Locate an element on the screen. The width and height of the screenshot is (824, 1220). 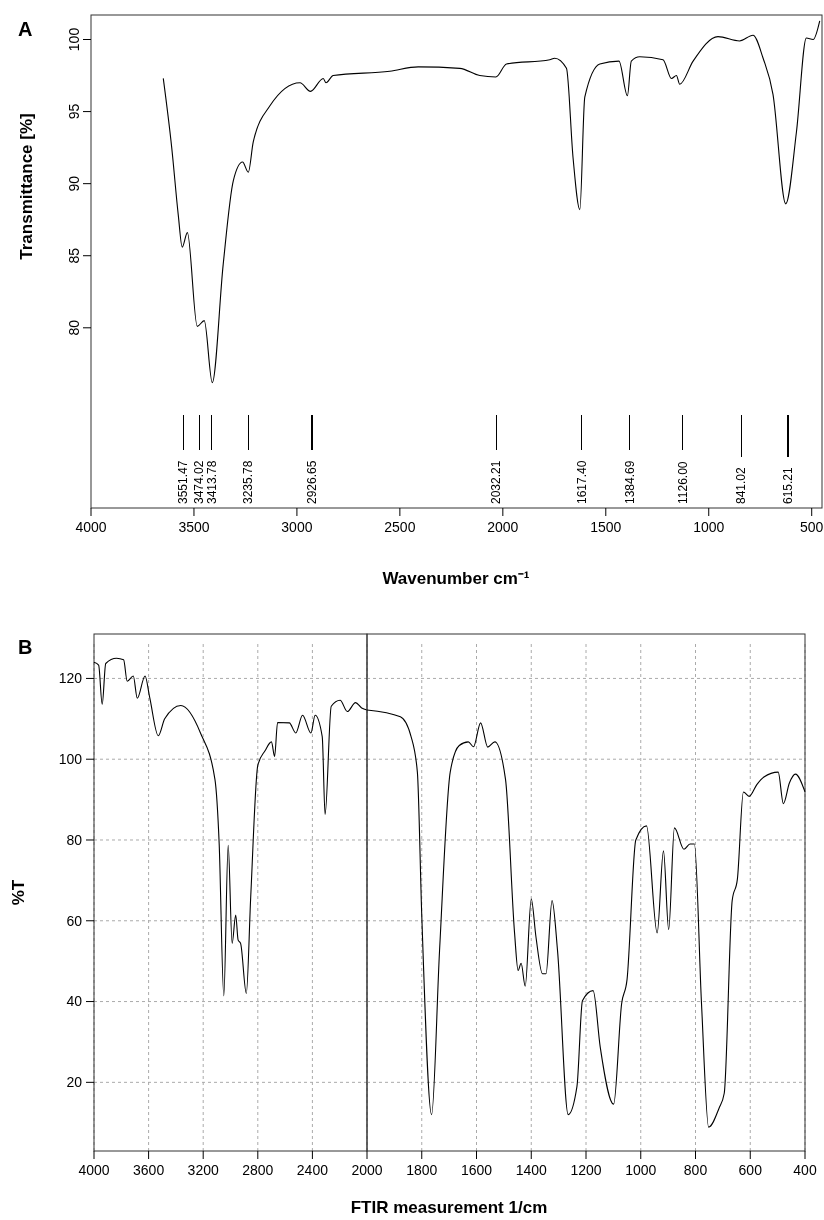
x-tick-label: 2800 is located at coordinates (258, 1170).